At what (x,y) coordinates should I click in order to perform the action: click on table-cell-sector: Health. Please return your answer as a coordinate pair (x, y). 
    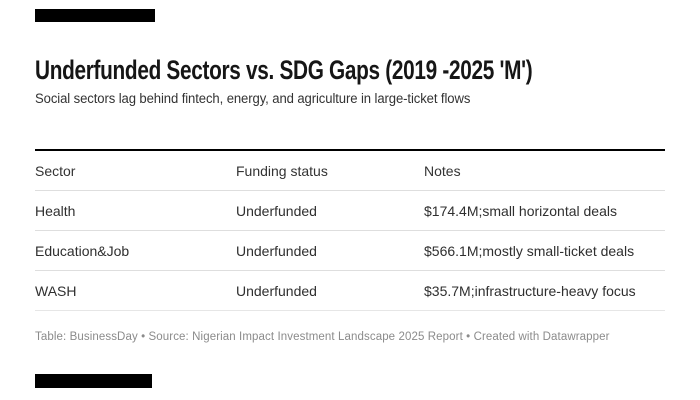
    Looking at the image, I should click on (55, 210).